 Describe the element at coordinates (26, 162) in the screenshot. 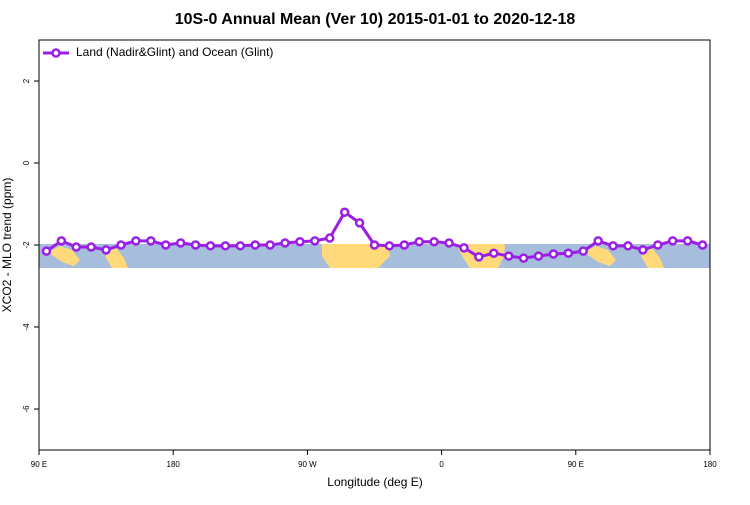

I see `y-tick-label: 0` at that location.